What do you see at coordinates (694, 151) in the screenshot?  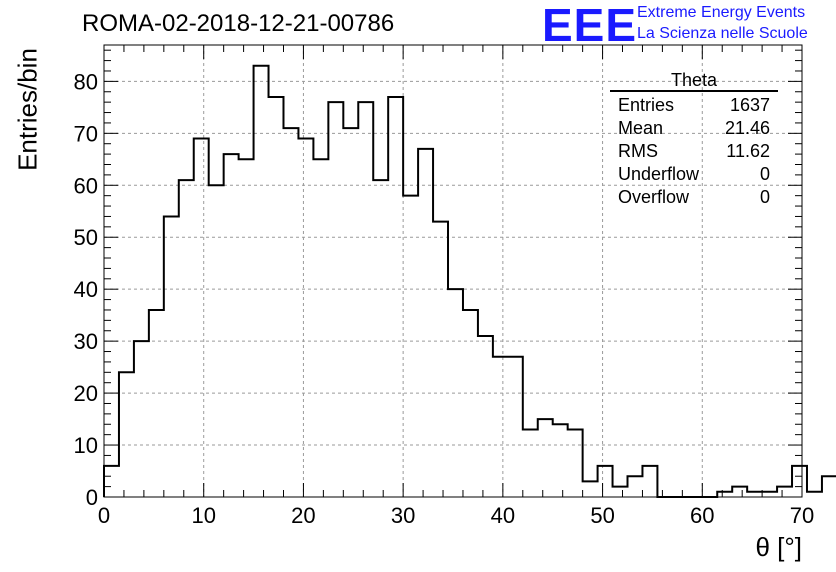 I see `stats-row-rms: RMS 11.62` at bounding box center [694, 151].